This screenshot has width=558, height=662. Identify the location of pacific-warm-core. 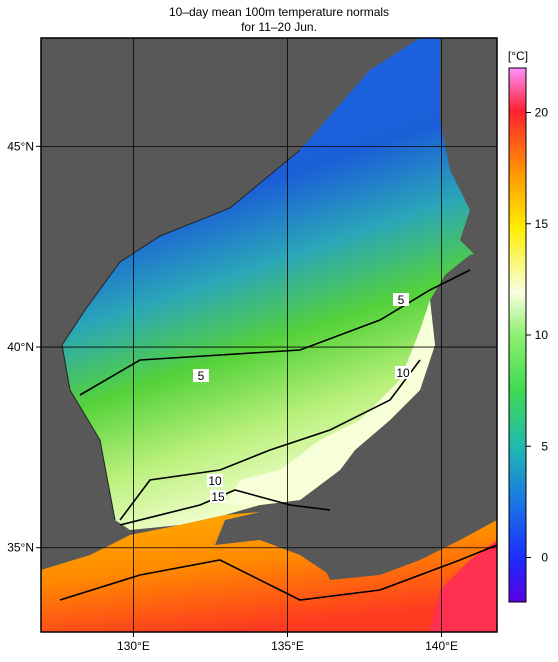
(463, 586).